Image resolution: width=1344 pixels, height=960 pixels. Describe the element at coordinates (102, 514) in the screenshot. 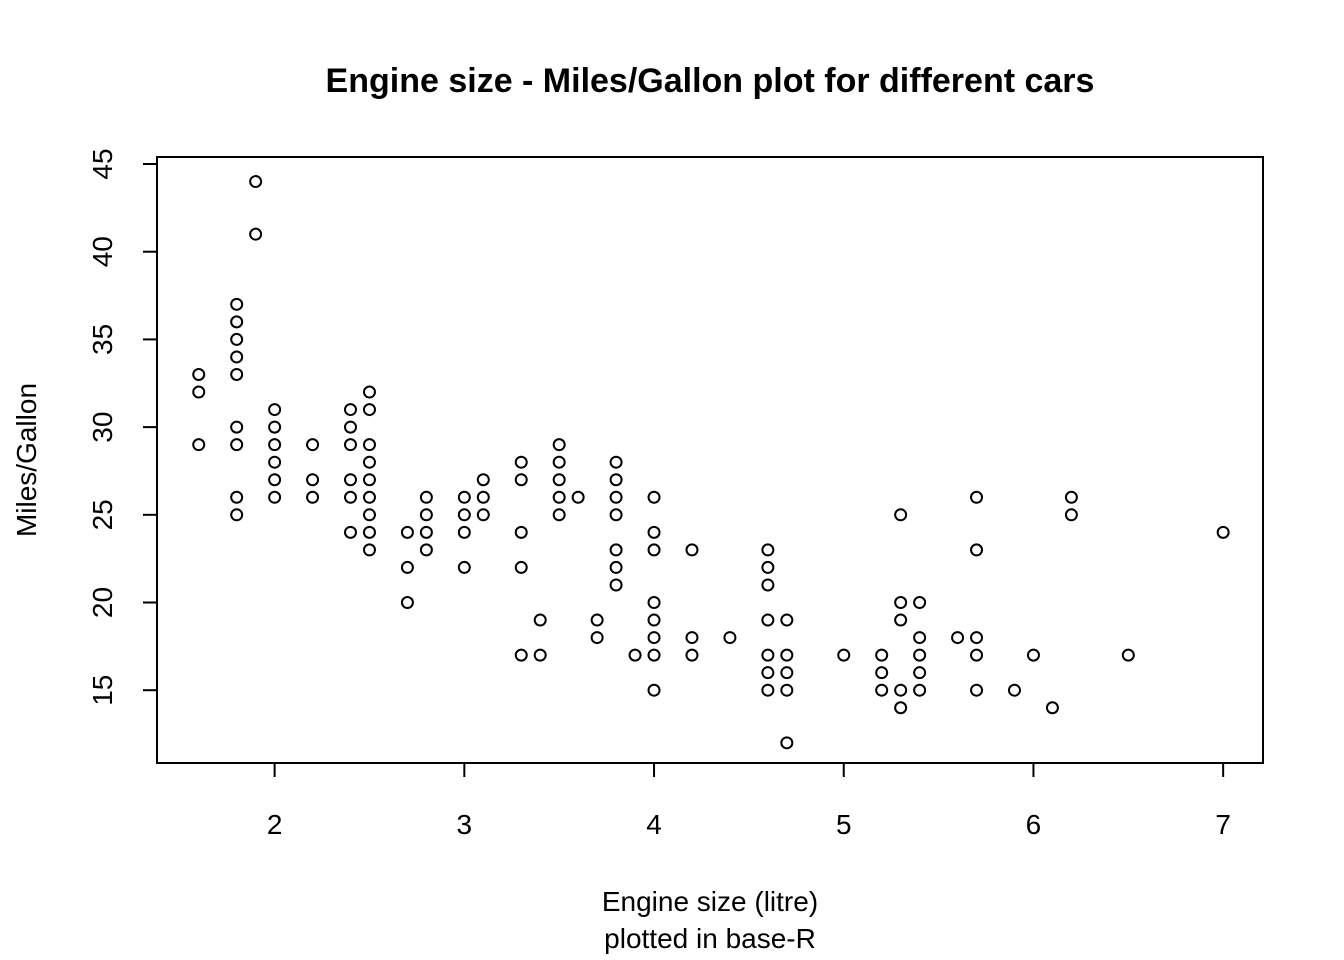

I see `y-tick-label: 25` at that location.